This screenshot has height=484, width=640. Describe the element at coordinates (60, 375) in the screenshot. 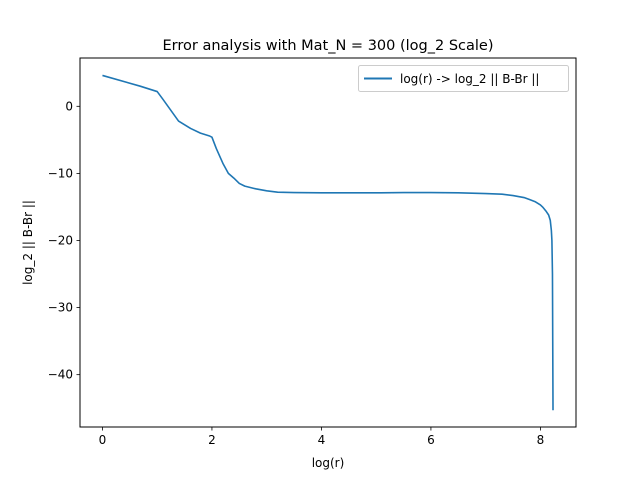

I see `y-tick-label: −40` at that location.